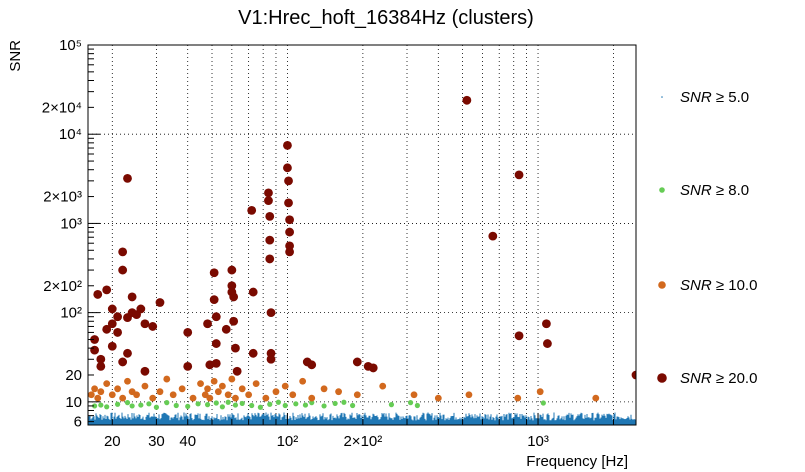 Image resolution: width=805 pixels, height=472 pixels. I want to click on legend-label: SNR ≥ 5.0, so click(714, 97).